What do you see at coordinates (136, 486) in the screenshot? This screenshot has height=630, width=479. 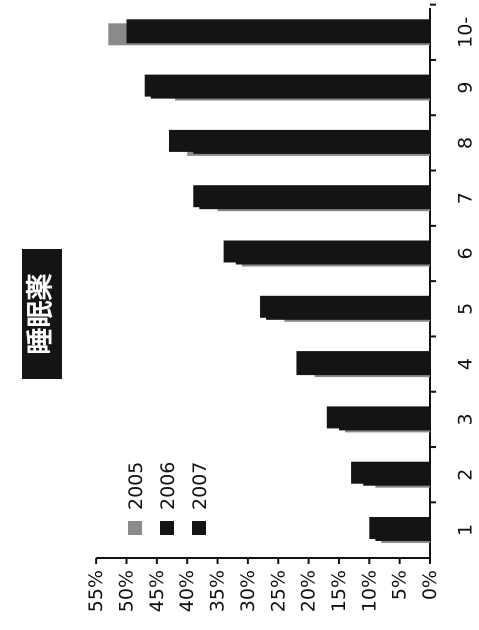 I see `legend-label-2005: 2005` at bounding box center [136, 486].